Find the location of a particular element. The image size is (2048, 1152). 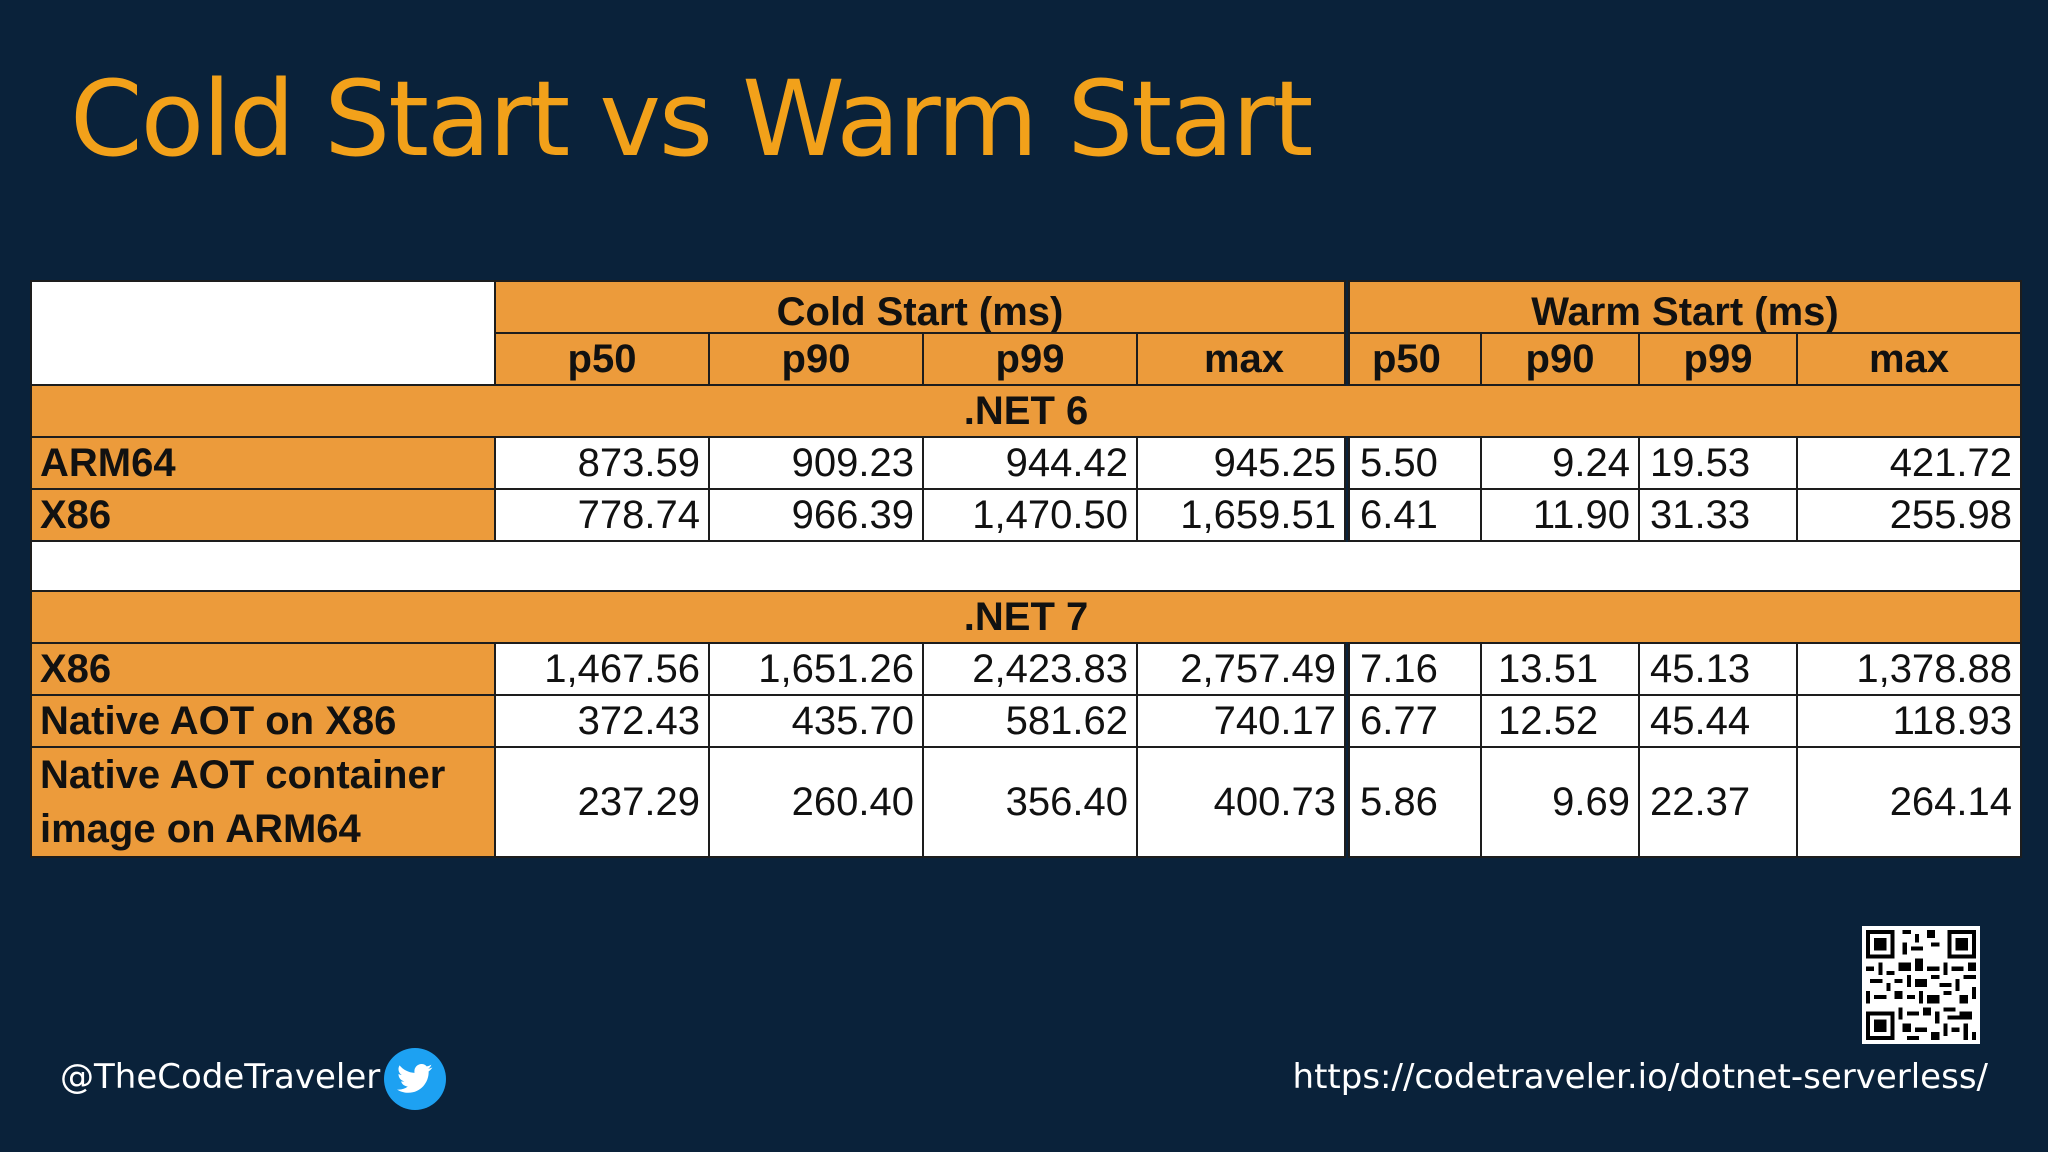

table-cell: 13.51 is located at coordinates (1560, 669).